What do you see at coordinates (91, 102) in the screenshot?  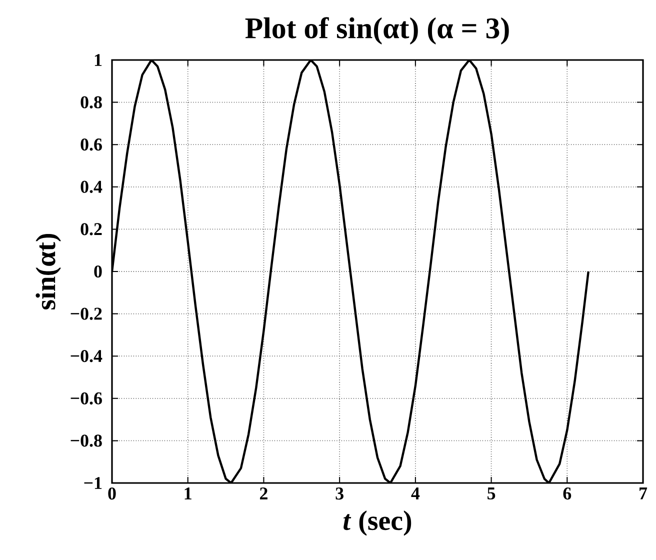 I see `y-tick-label: 0.8` at bounding box center [91, 102].